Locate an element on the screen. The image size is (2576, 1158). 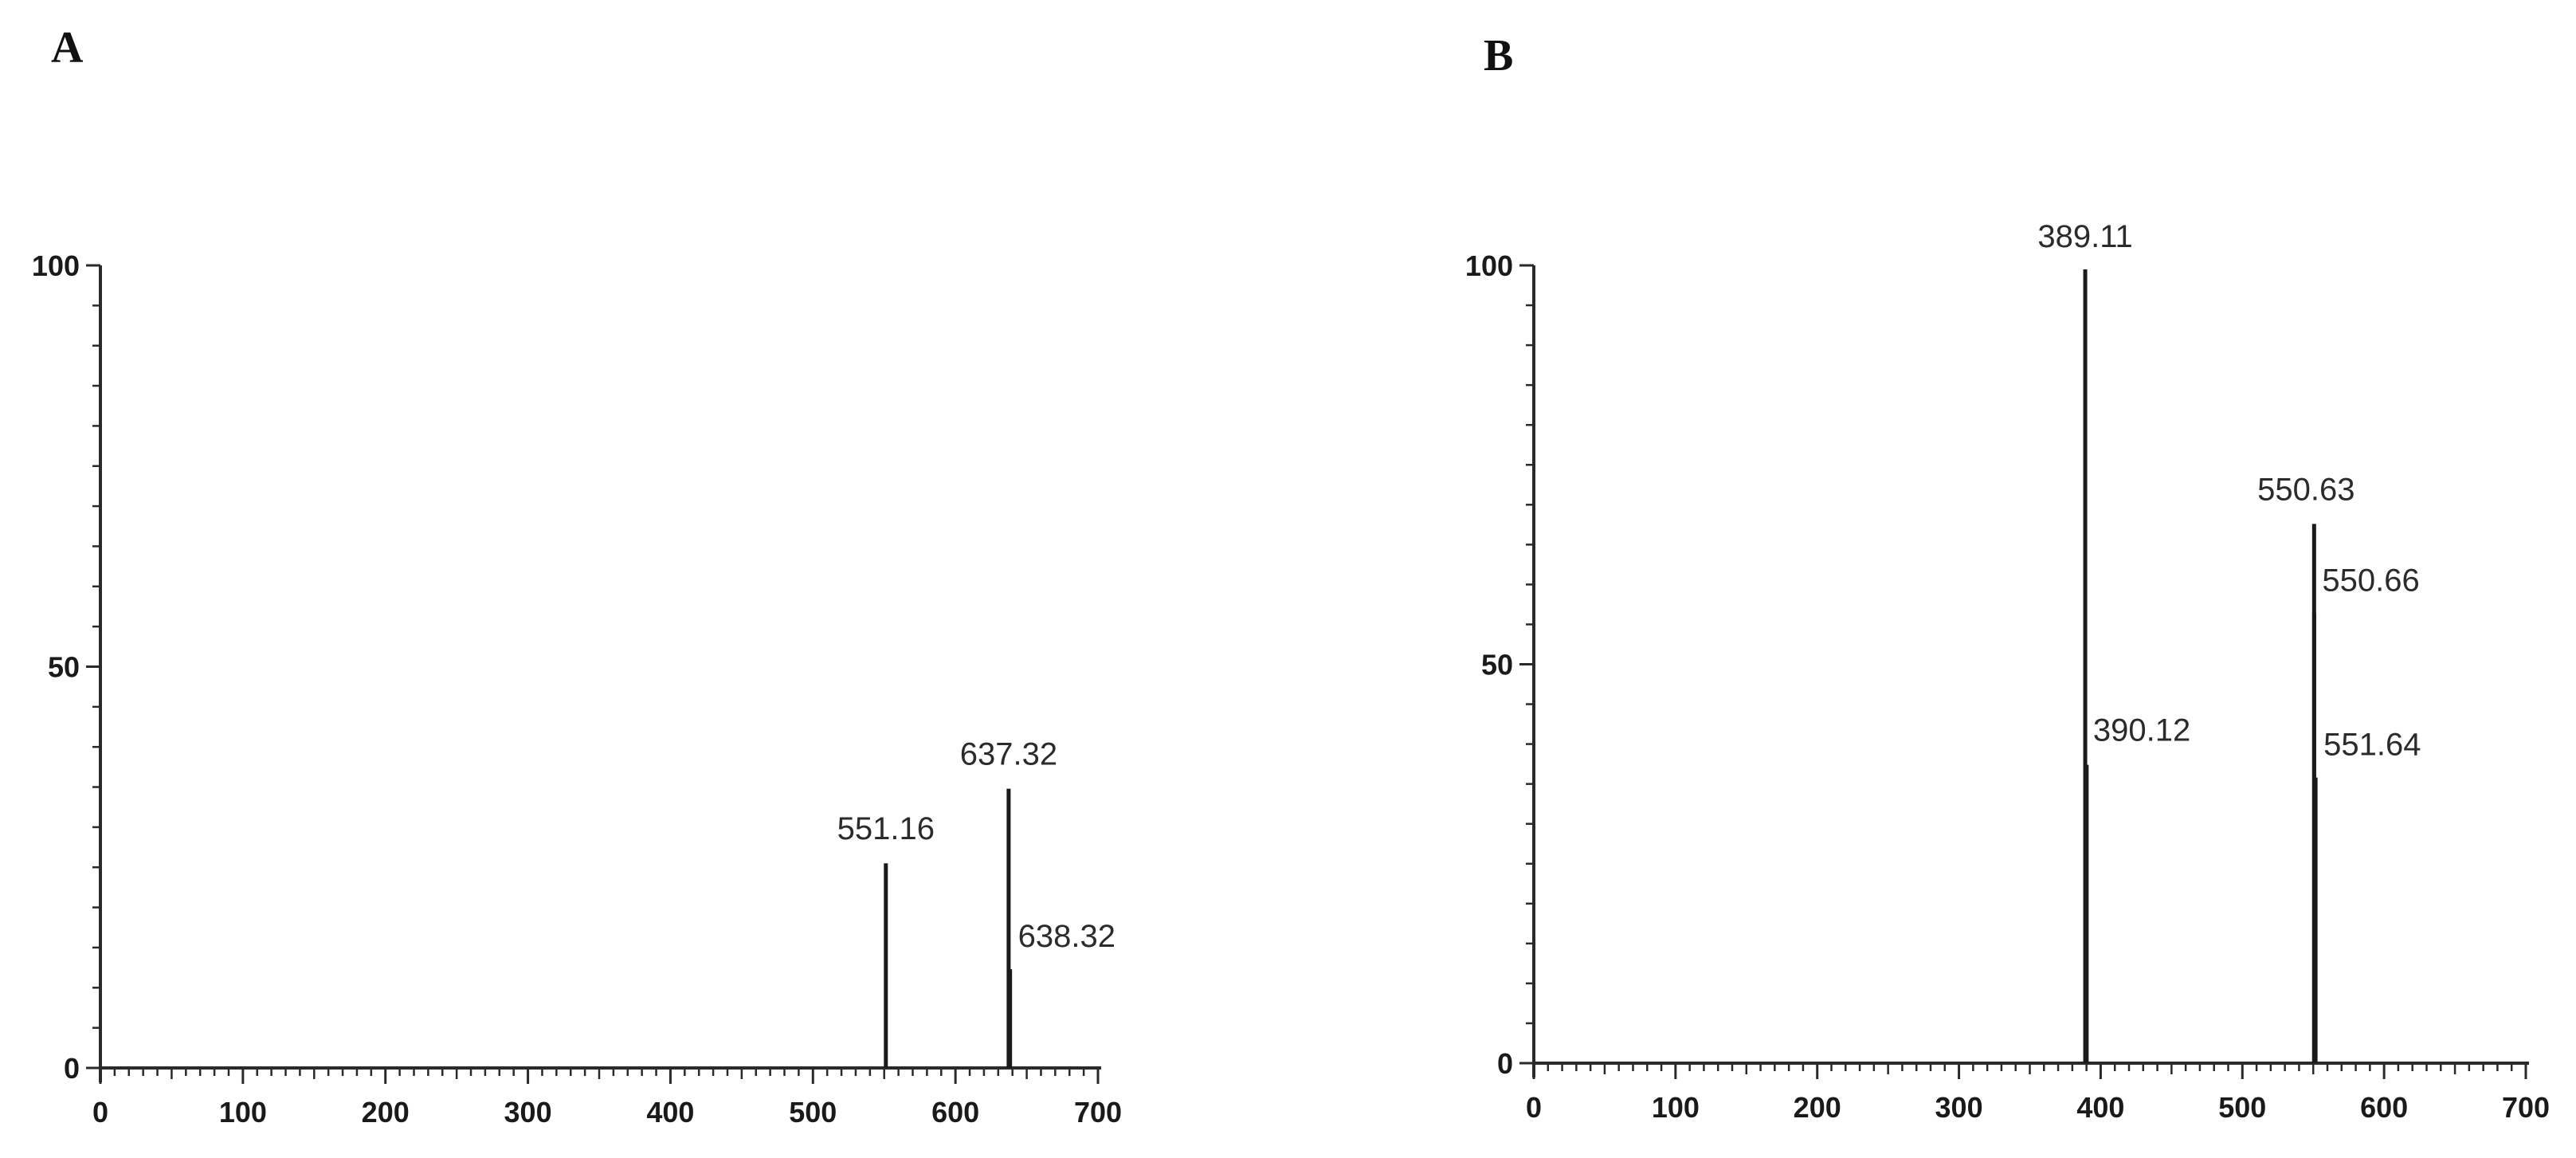
peak-label: 390.12 is located at coordinates (2141, 730).